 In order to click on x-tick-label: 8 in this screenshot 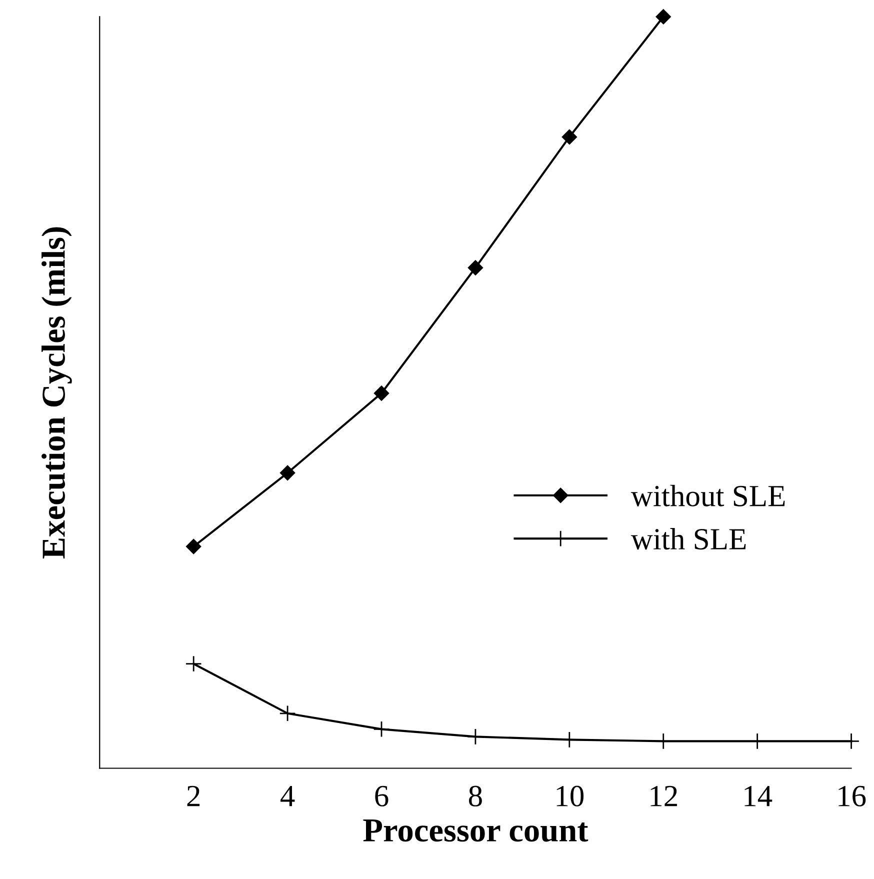, I will do `click(475, 796)`.